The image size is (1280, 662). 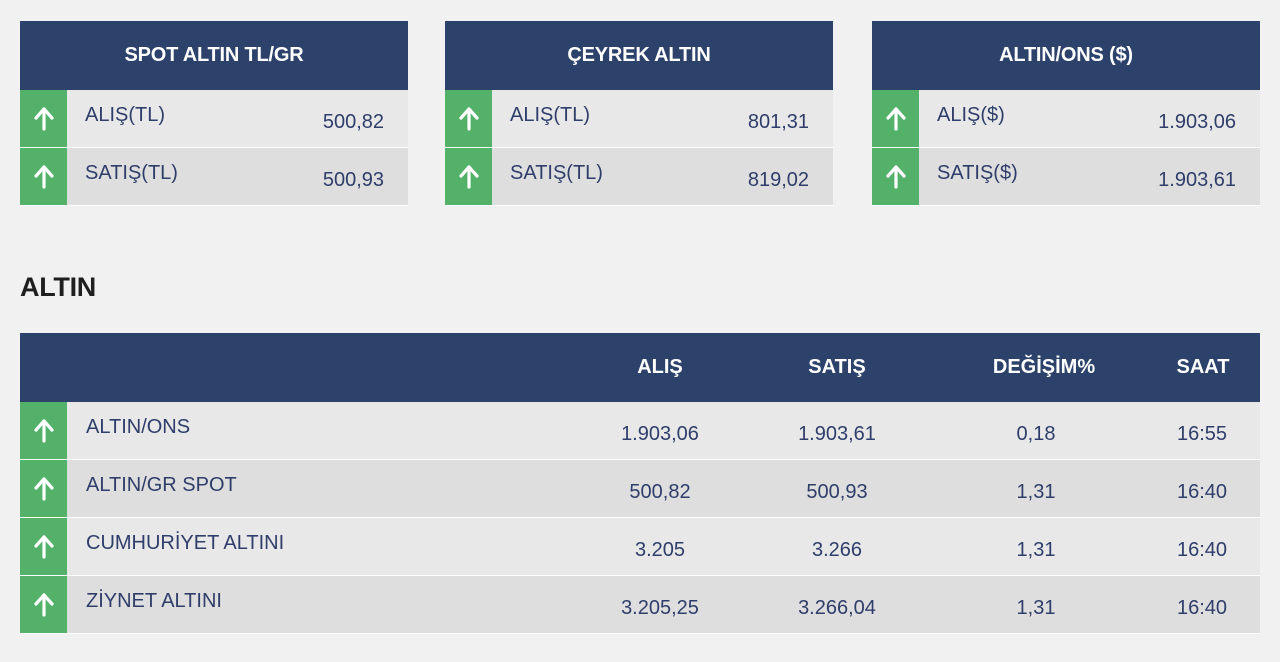 What do you see at coordinates (837, 367) in the screenshot?
I see `column-header-satis: SATIŞ` at bounding box center [837, 367].